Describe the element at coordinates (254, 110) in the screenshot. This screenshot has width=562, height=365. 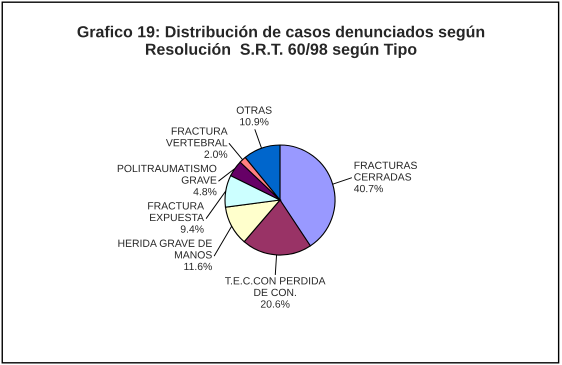
I see `slice-label: OTRAS` at that location.